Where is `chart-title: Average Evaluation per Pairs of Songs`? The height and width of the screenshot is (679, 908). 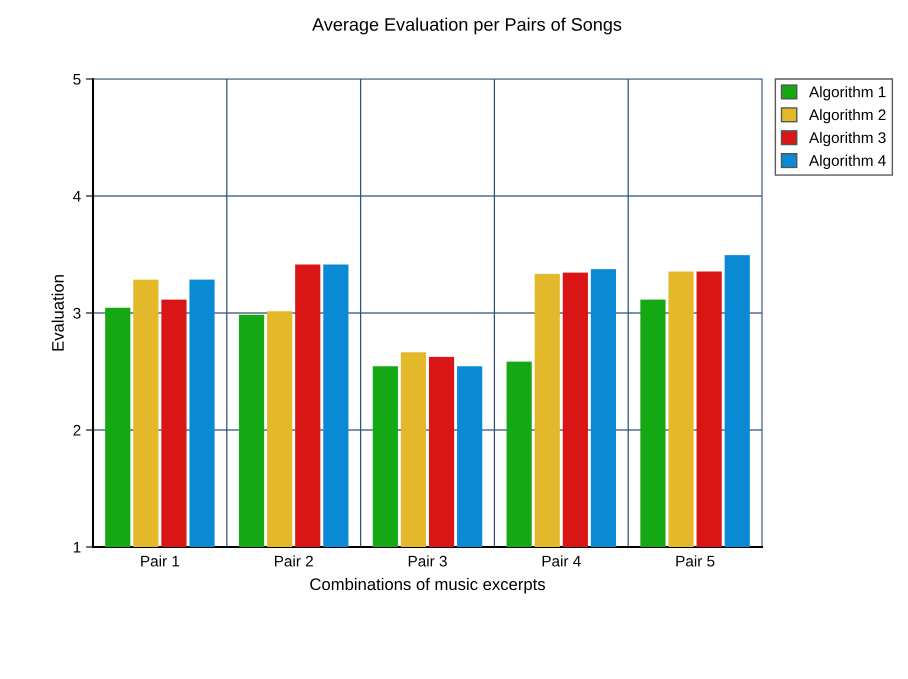
chart-title: Average Evaluation per Pairs of Songs is located at coordinates (467, 26).